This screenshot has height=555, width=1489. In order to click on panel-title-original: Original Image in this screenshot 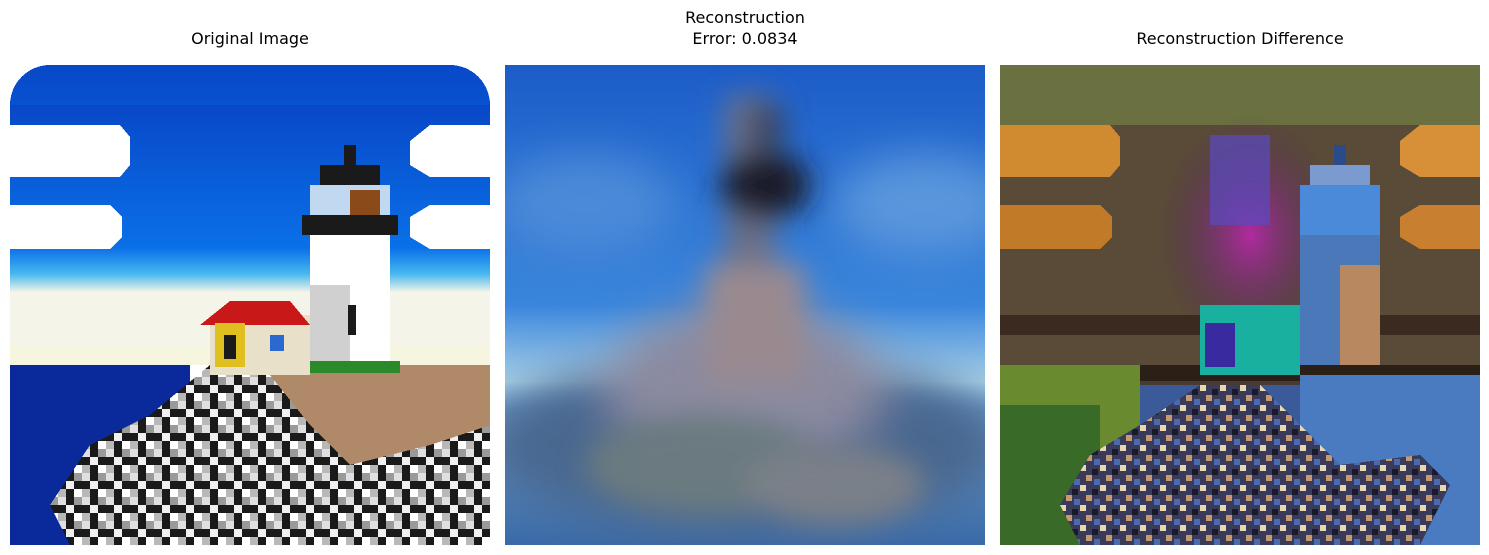, I will do `click(250, 38)`.